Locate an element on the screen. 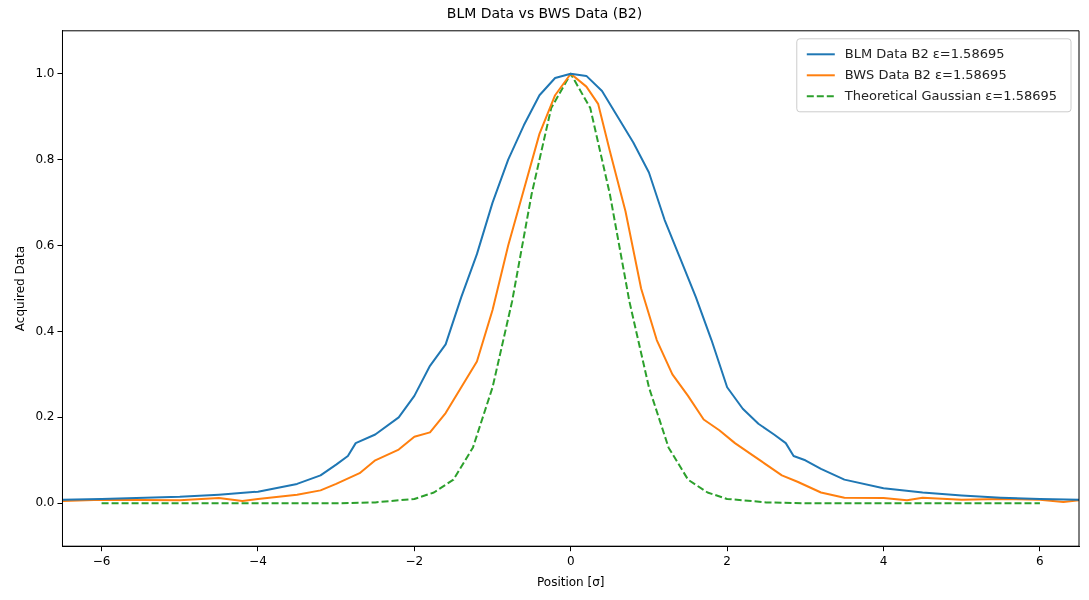 This screenshot has height=600, width=1089. y-tick-label: 0.2 is located at coordinates (45, 416).